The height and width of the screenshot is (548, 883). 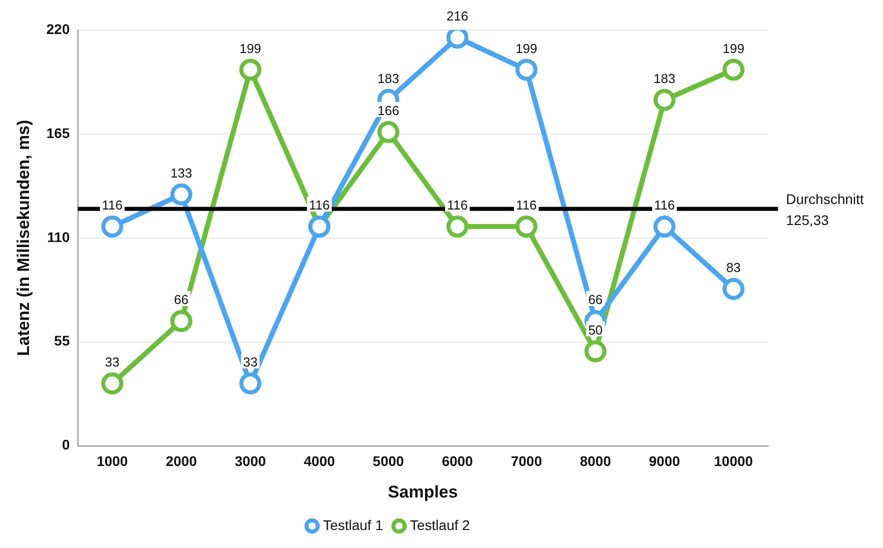 What do you see at coordinates (526, 461) in the screenshot?
I see `x-tick-label: 7000` at bounding box center [526, 461].